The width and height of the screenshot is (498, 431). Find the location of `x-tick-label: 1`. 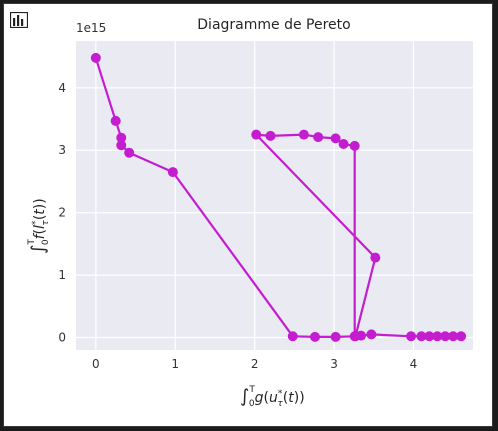

x-tick-label: 1 is located at coordinates (175, 364).